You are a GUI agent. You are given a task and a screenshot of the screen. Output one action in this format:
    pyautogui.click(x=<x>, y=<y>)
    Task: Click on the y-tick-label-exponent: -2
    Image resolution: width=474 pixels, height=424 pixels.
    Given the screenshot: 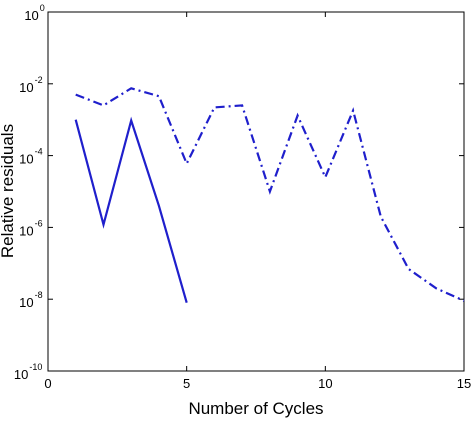 What is the action you would take?
    pyautogui.click(x=39, y=80)
    